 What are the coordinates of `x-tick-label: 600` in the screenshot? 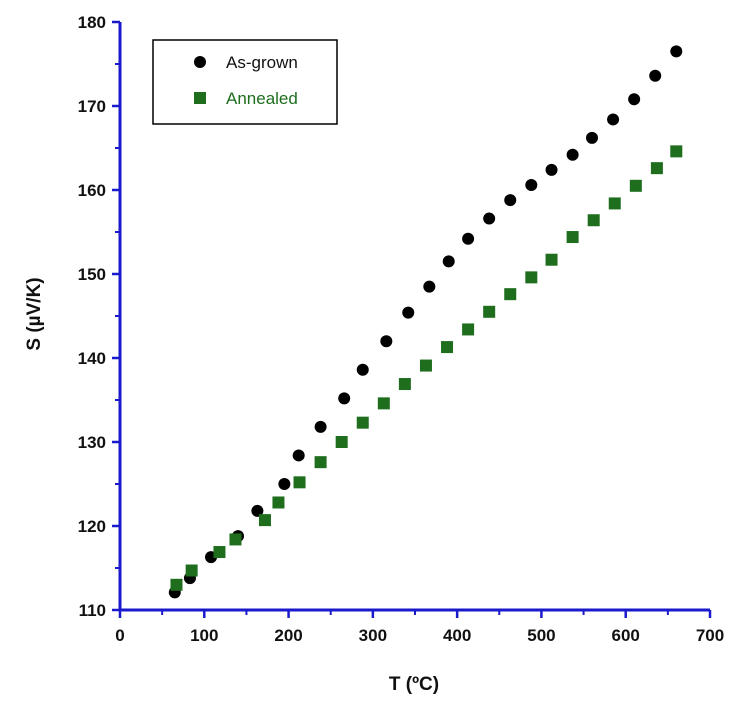 It's located at (626, 635).